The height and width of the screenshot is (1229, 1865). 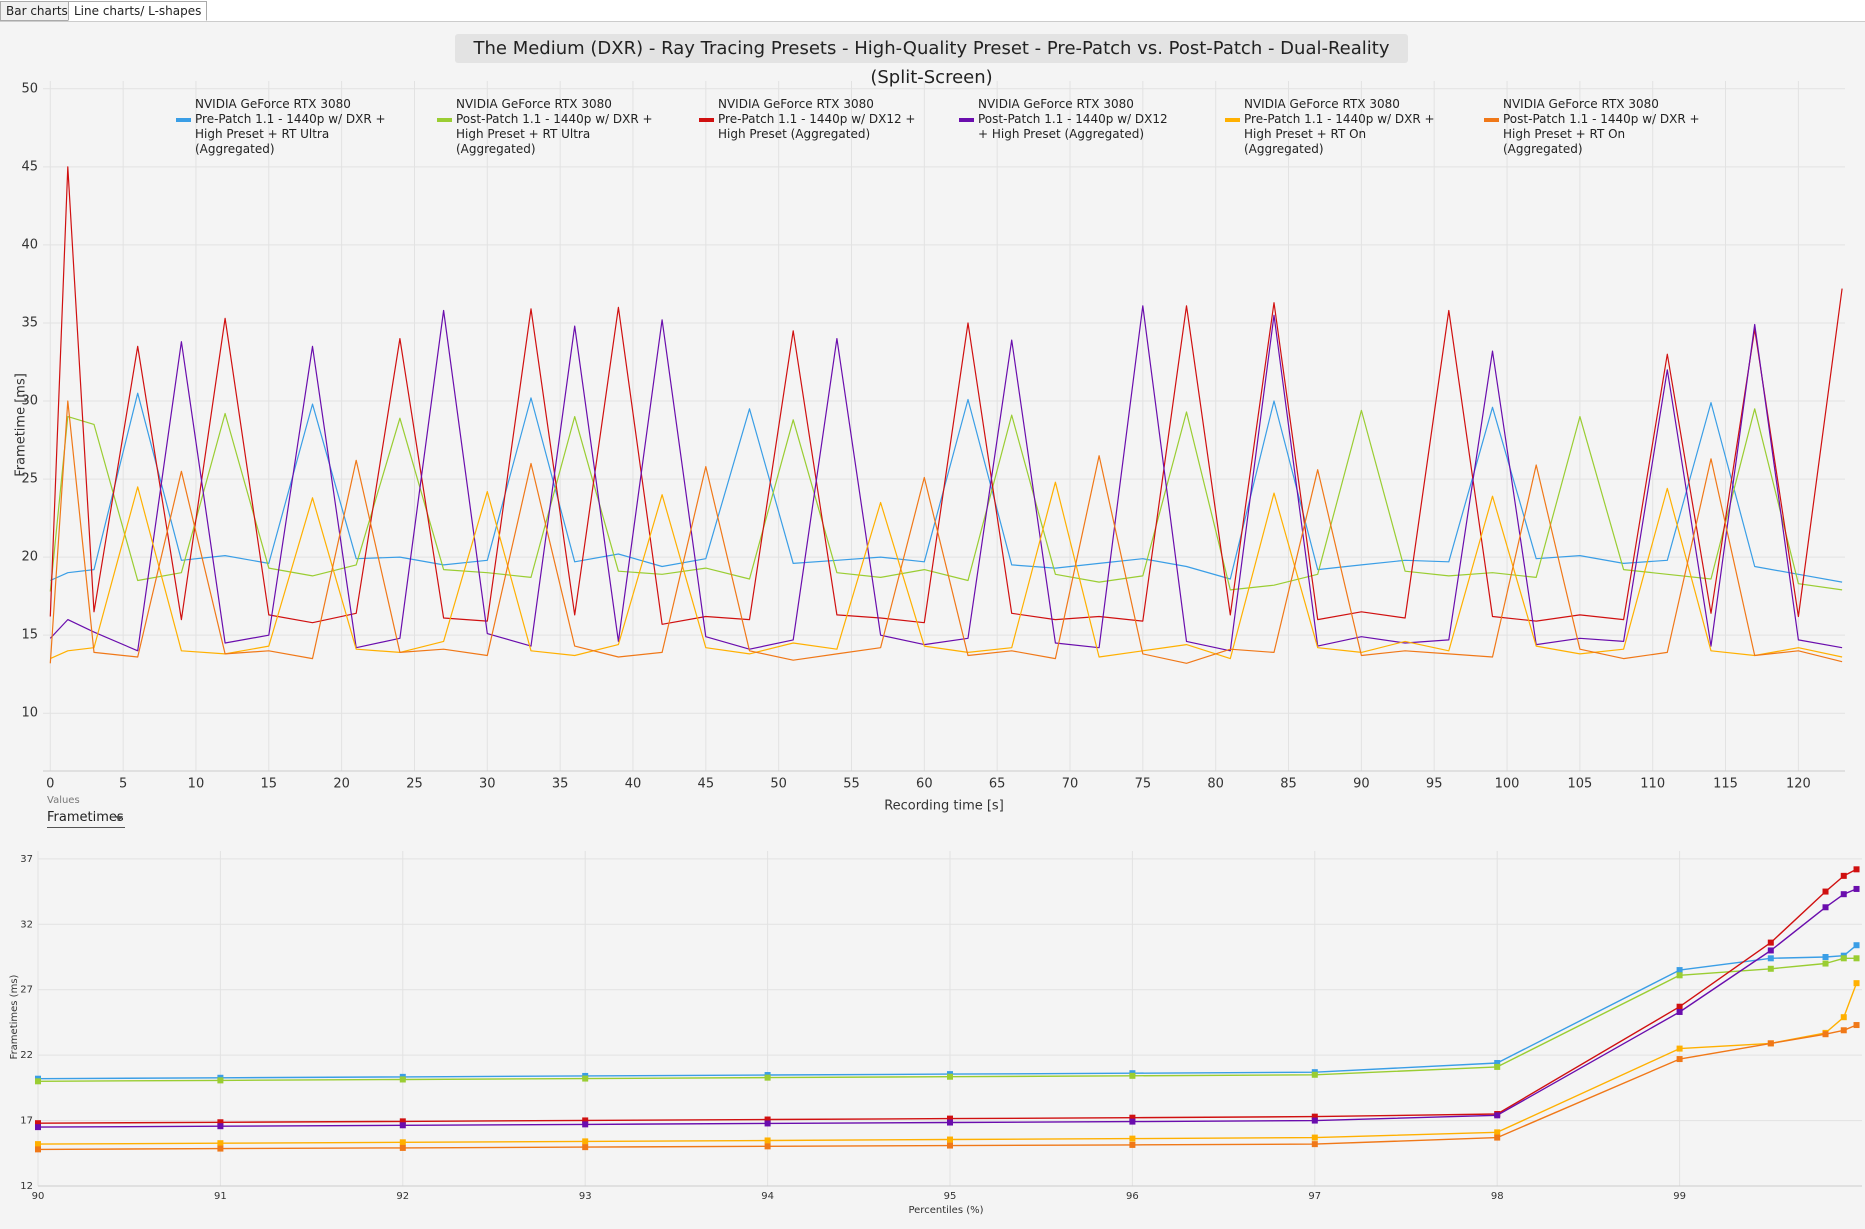 I want to click on y-tick-label: 20, so click(x=29, y=557).